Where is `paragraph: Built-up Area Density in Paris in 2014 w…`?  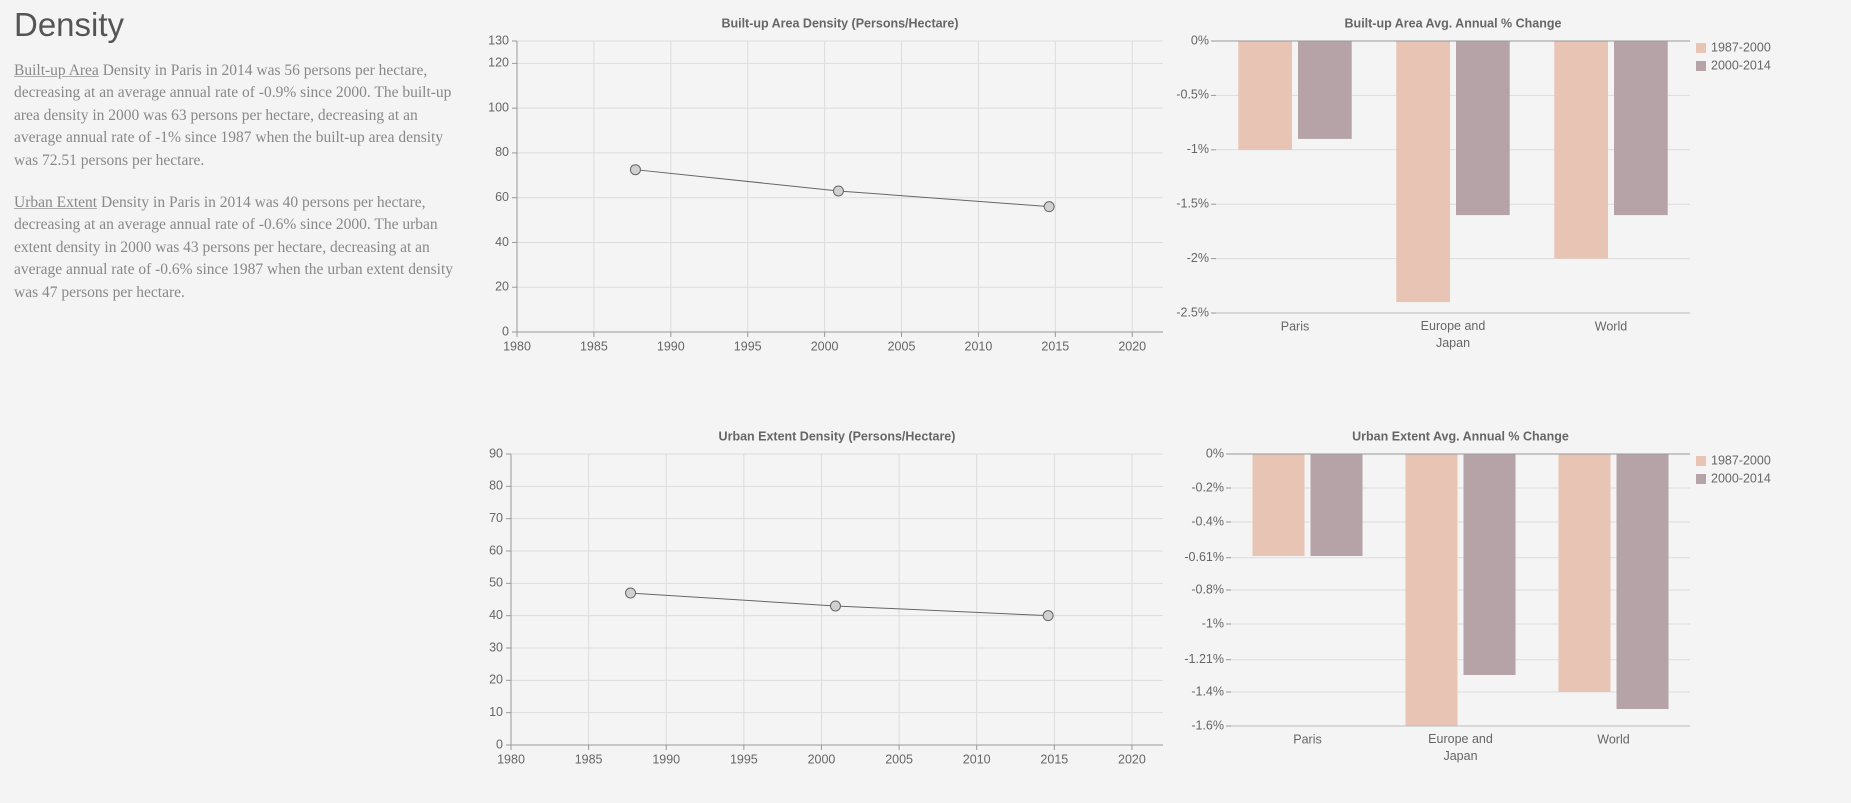
paragraph: Built-up Area Density in Paris in 2014 w… is located at coordinates (239, 116).